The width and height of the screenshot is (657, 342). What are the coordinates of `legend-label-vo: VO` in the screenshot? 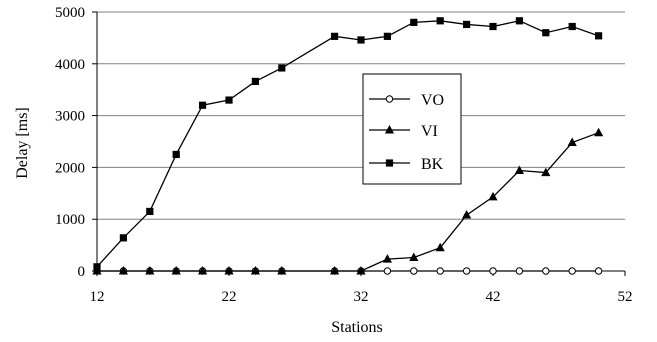 It's located at (432, 100).